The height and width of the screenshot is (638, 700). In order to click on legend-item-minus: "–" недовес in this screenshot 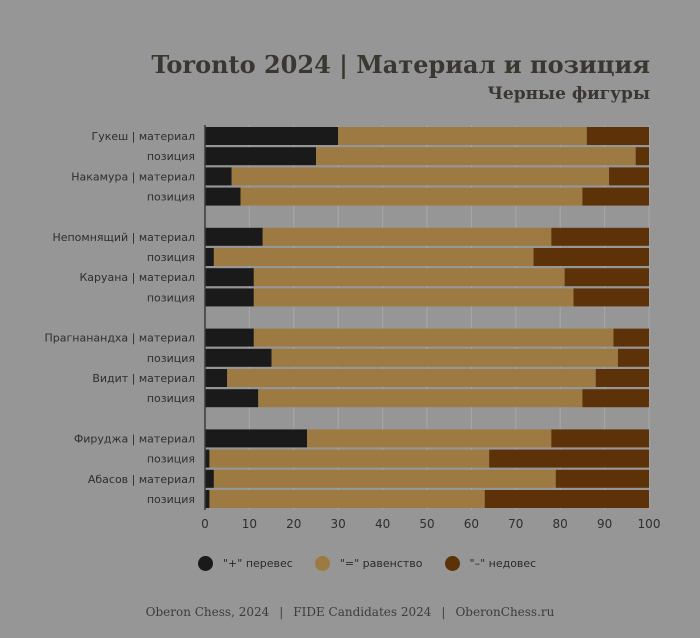, I will do `click(490, 563)`.